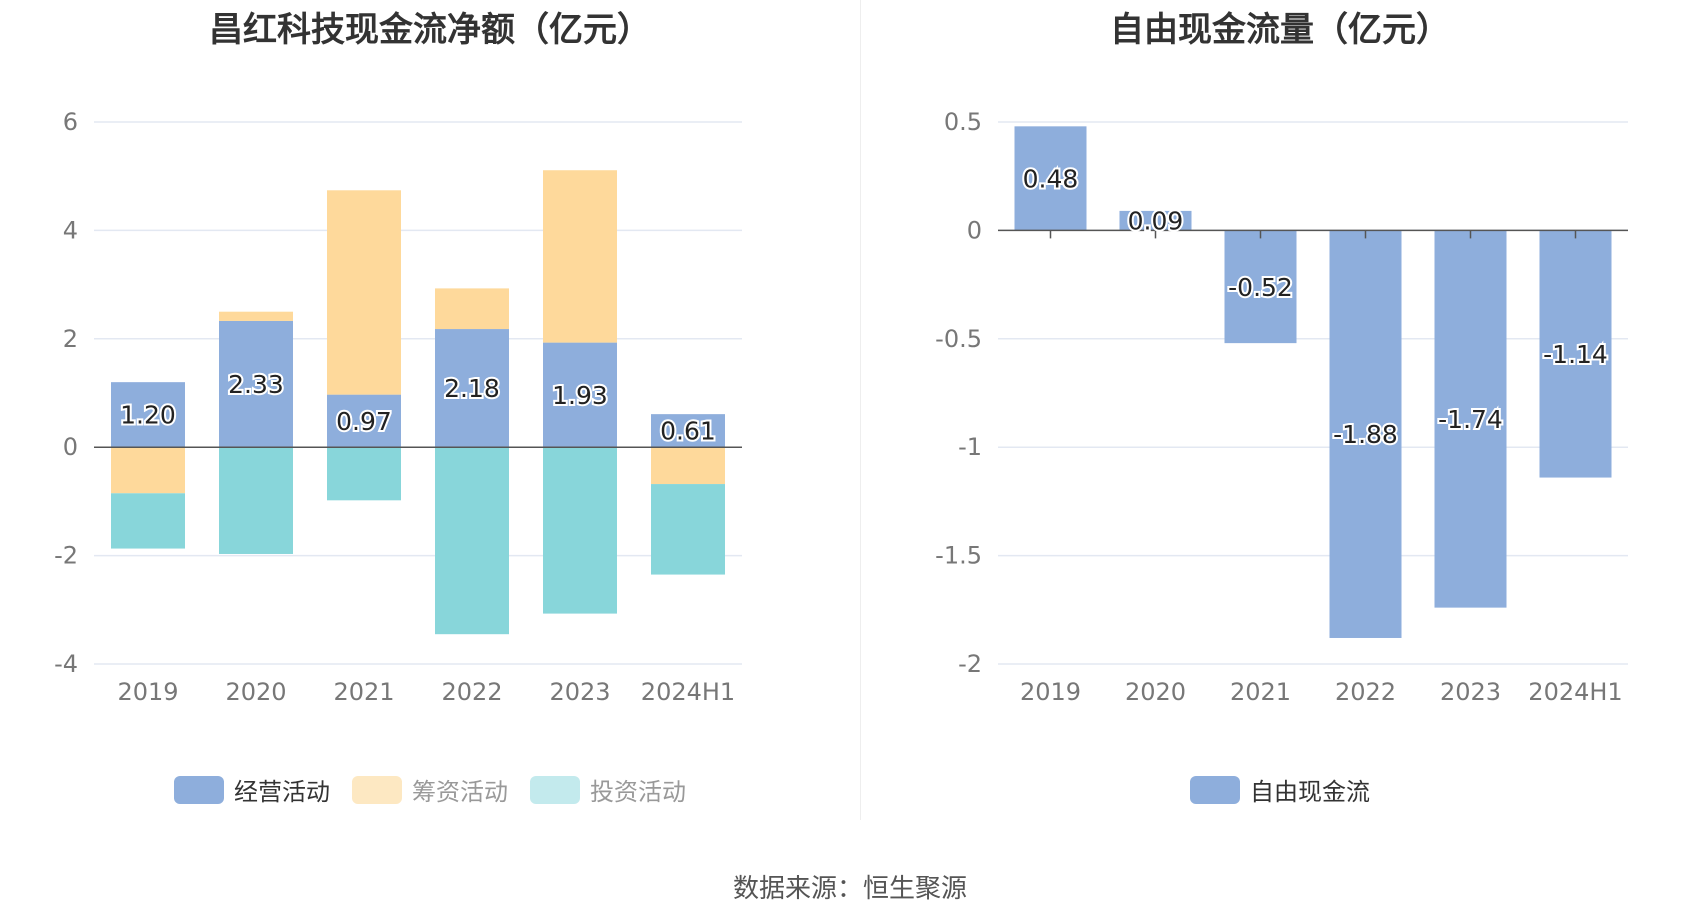 The height and width of the screenshot is (918, 1700). I want to click on legend-item: 筹资活动, so click(430, 789).